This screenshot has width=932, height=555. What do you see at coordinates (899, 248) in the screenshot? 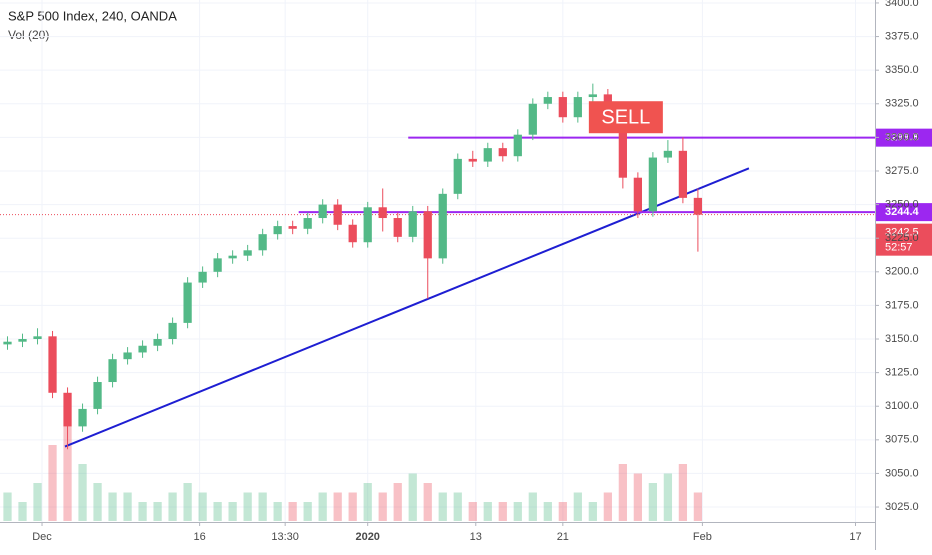
I see `countdown-label: 52:57` at bounding box center [899, 248].